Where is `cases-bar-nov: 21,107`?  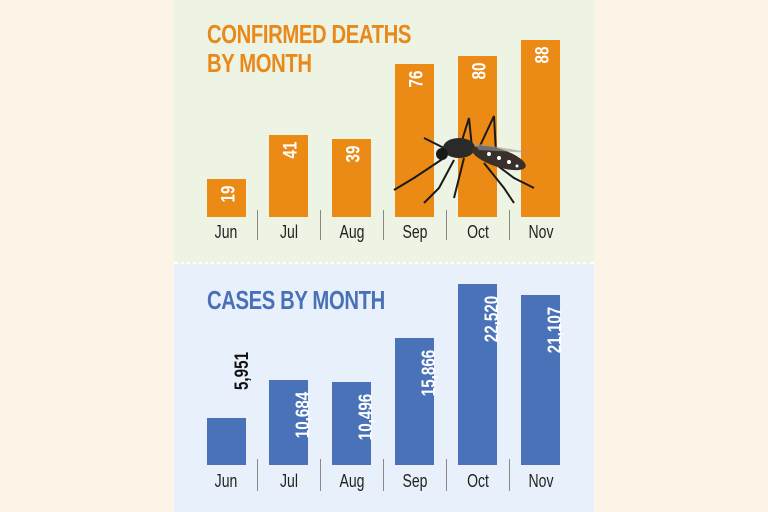
cases-bar-nov: 21,107 is located at coordinates (543, 380).